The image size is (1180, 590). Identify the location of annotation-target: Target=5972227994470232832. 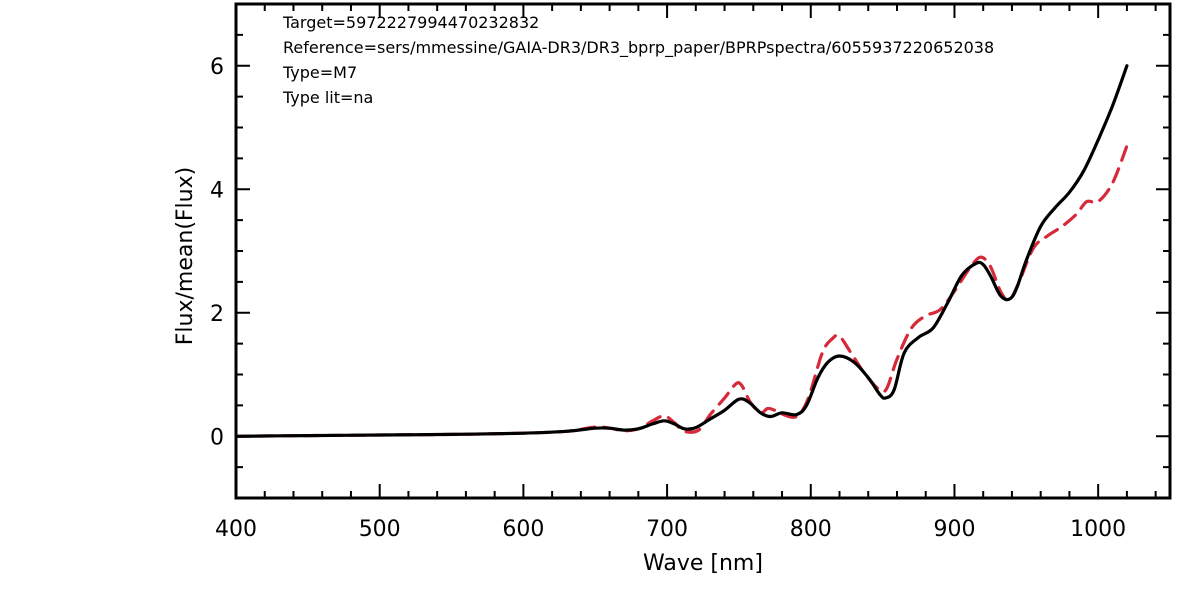
(410, 22).